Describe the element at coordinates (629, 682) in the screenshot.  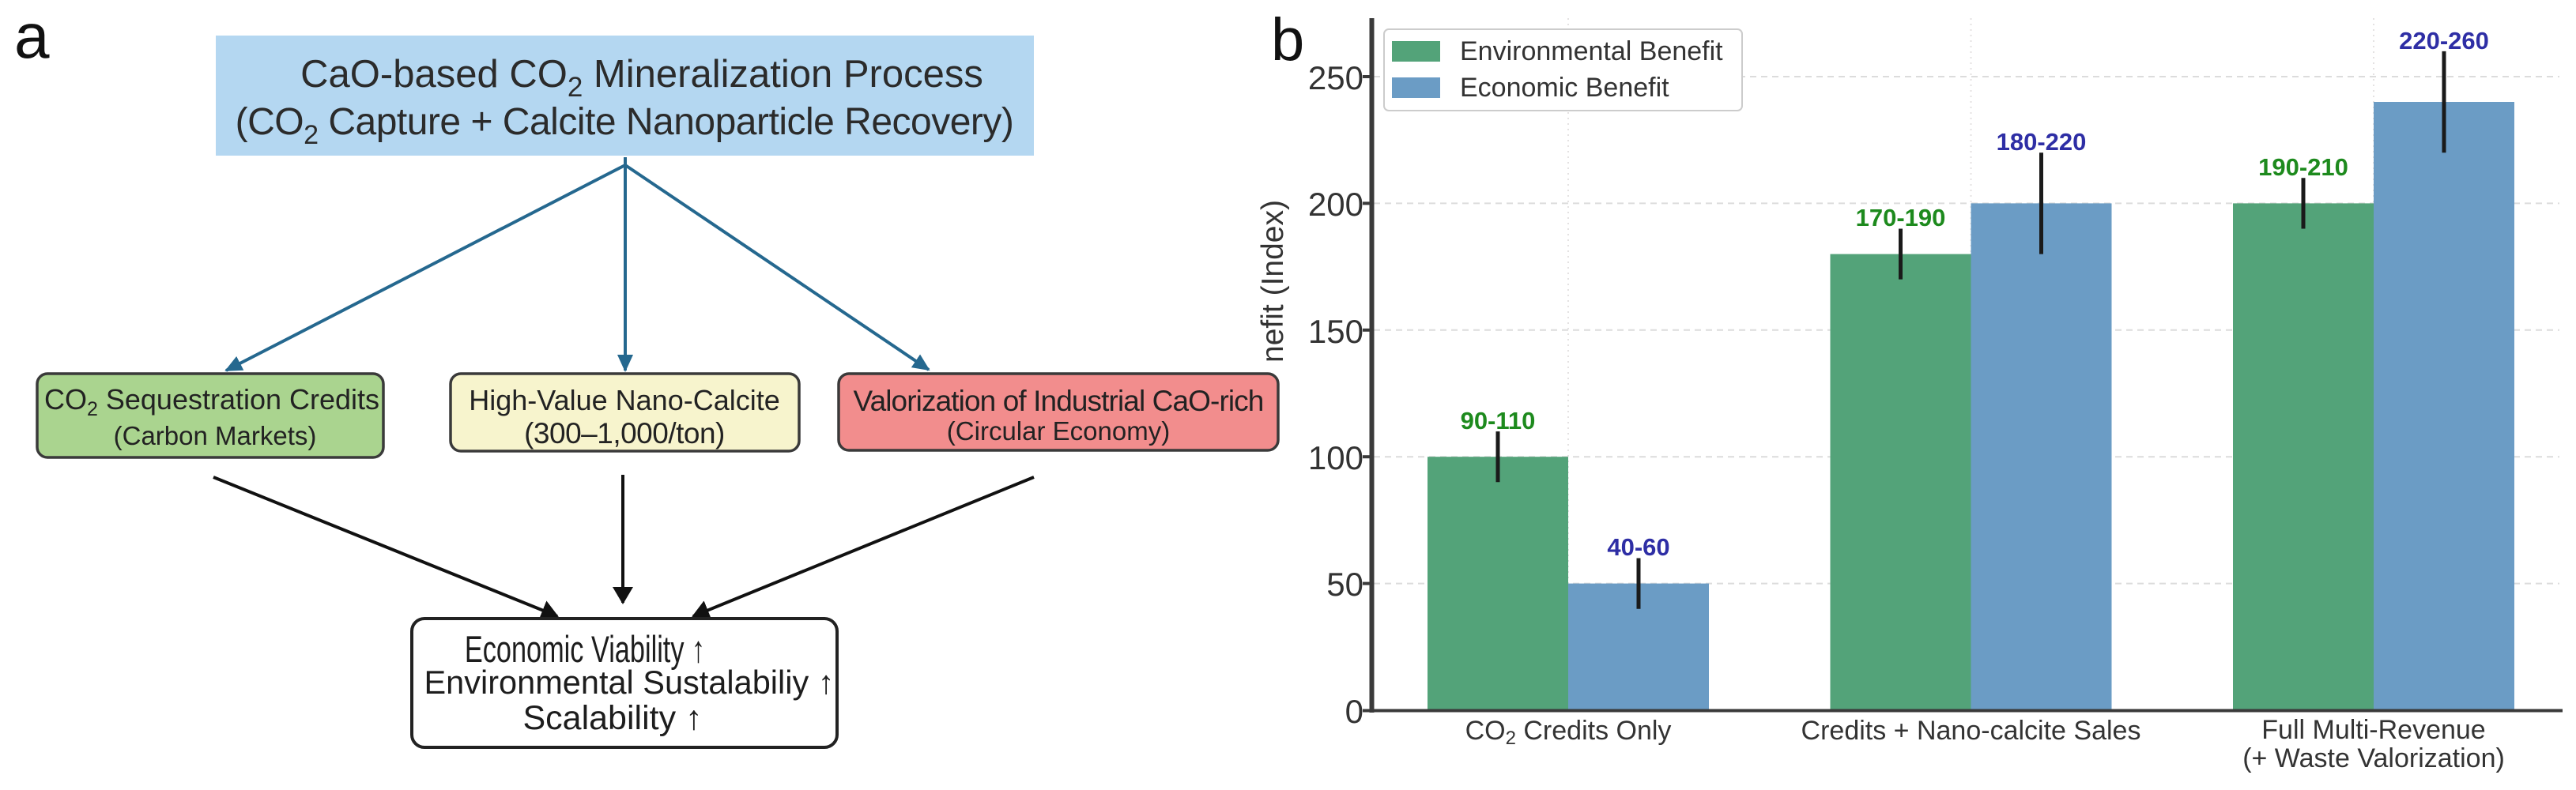
I see `svg-text: Environmental Sustalabiliy ↑` at that location.